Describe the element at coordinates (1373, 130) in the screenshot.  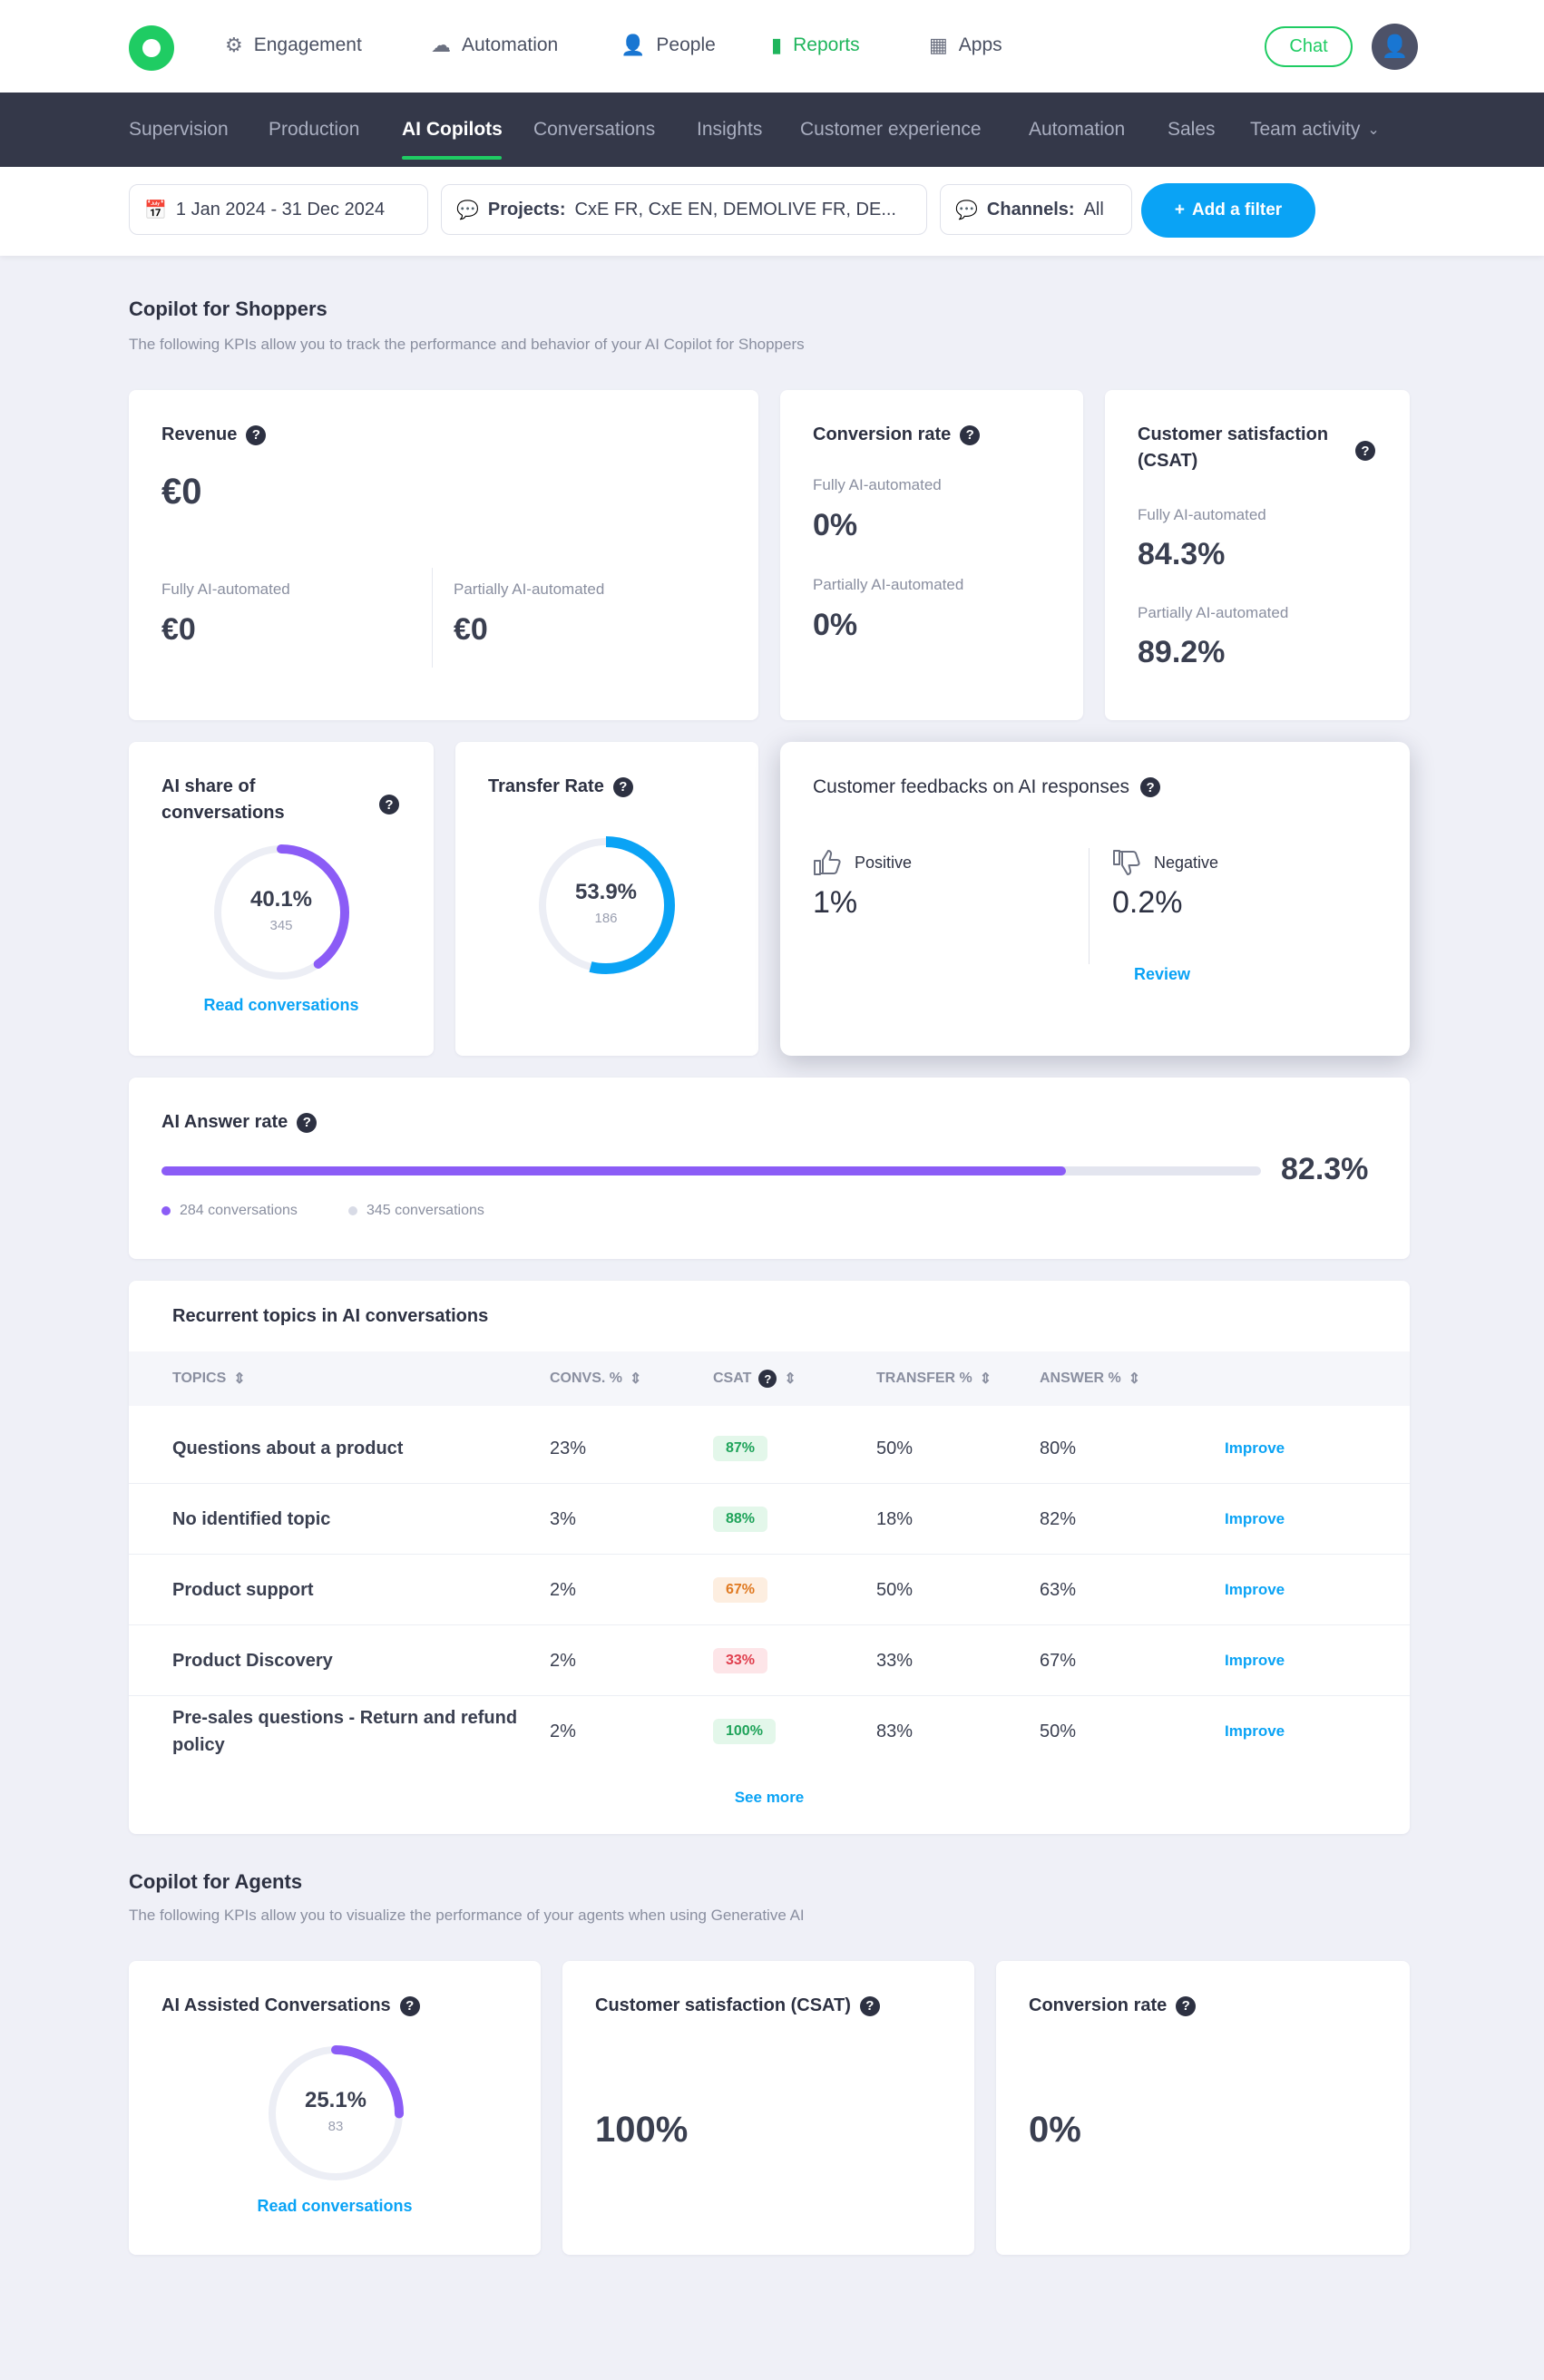
I see `chevron-down-icon: ⌄` at that location.